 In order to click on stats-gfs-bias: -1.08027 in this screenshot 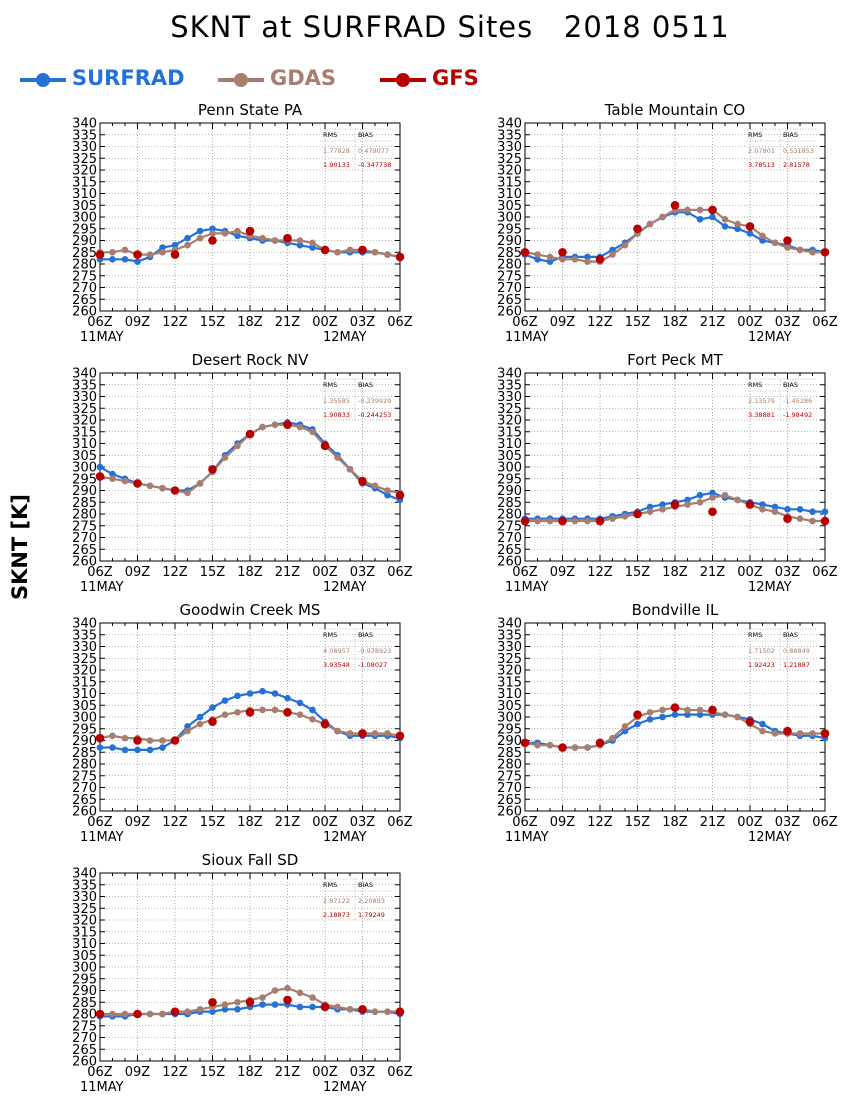, I will do `click(372, 665)`.